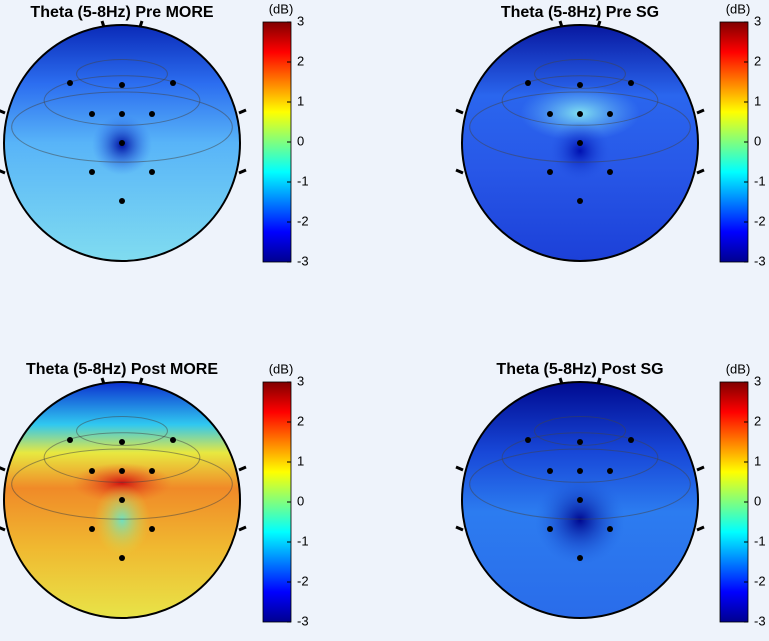  I want to click on panel-title: Theta (5-8Hz) Post MORE, so click(122, 369).